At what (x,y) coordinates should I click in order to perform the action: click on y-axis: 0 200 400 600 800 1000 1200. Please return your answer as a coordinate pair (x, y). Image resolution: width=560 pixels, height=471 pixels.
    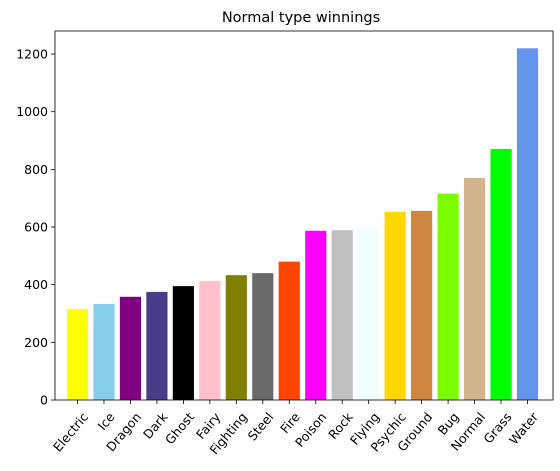
    Looking at the image, I should click on (35, 227).